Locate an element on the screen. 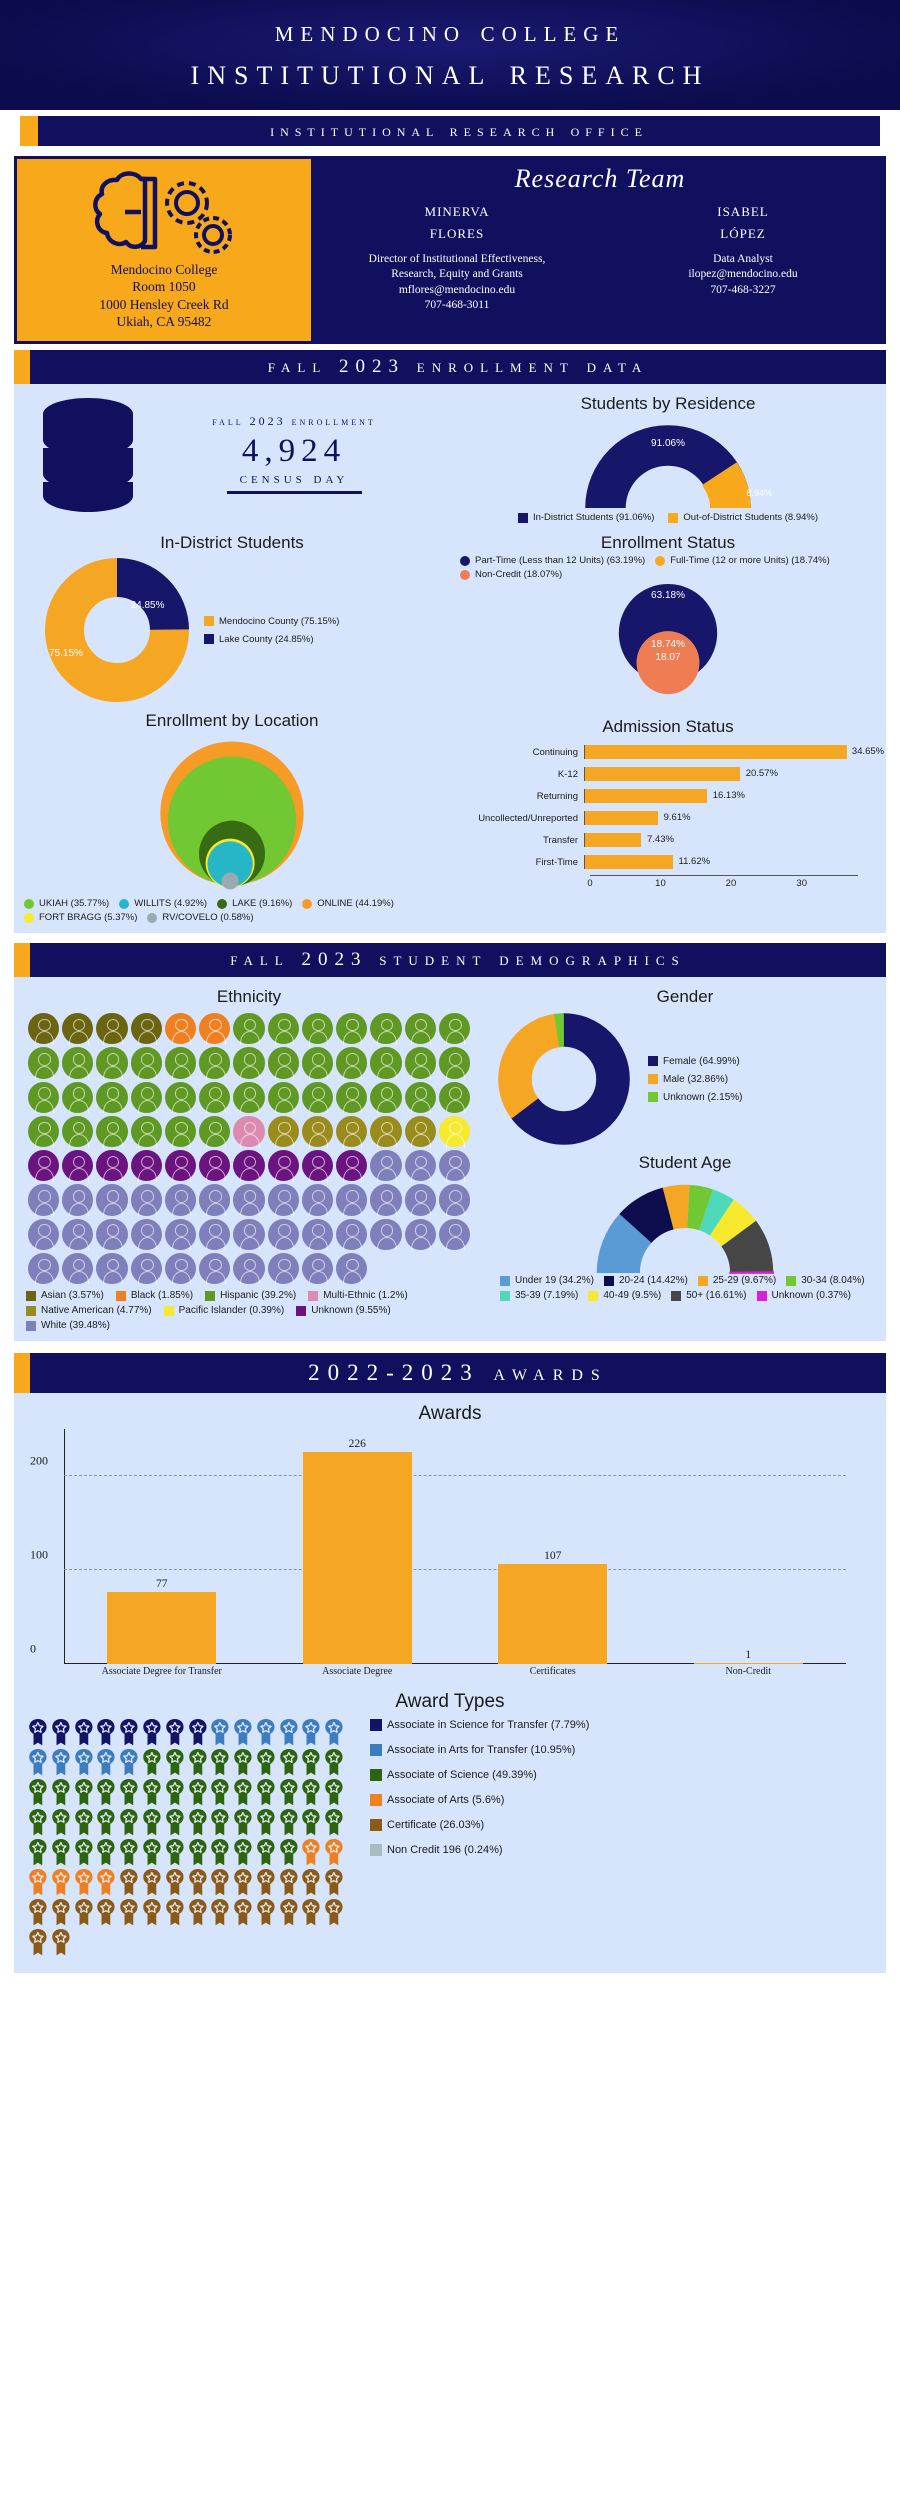  donut-gender is located at coordinates (564, 1079).